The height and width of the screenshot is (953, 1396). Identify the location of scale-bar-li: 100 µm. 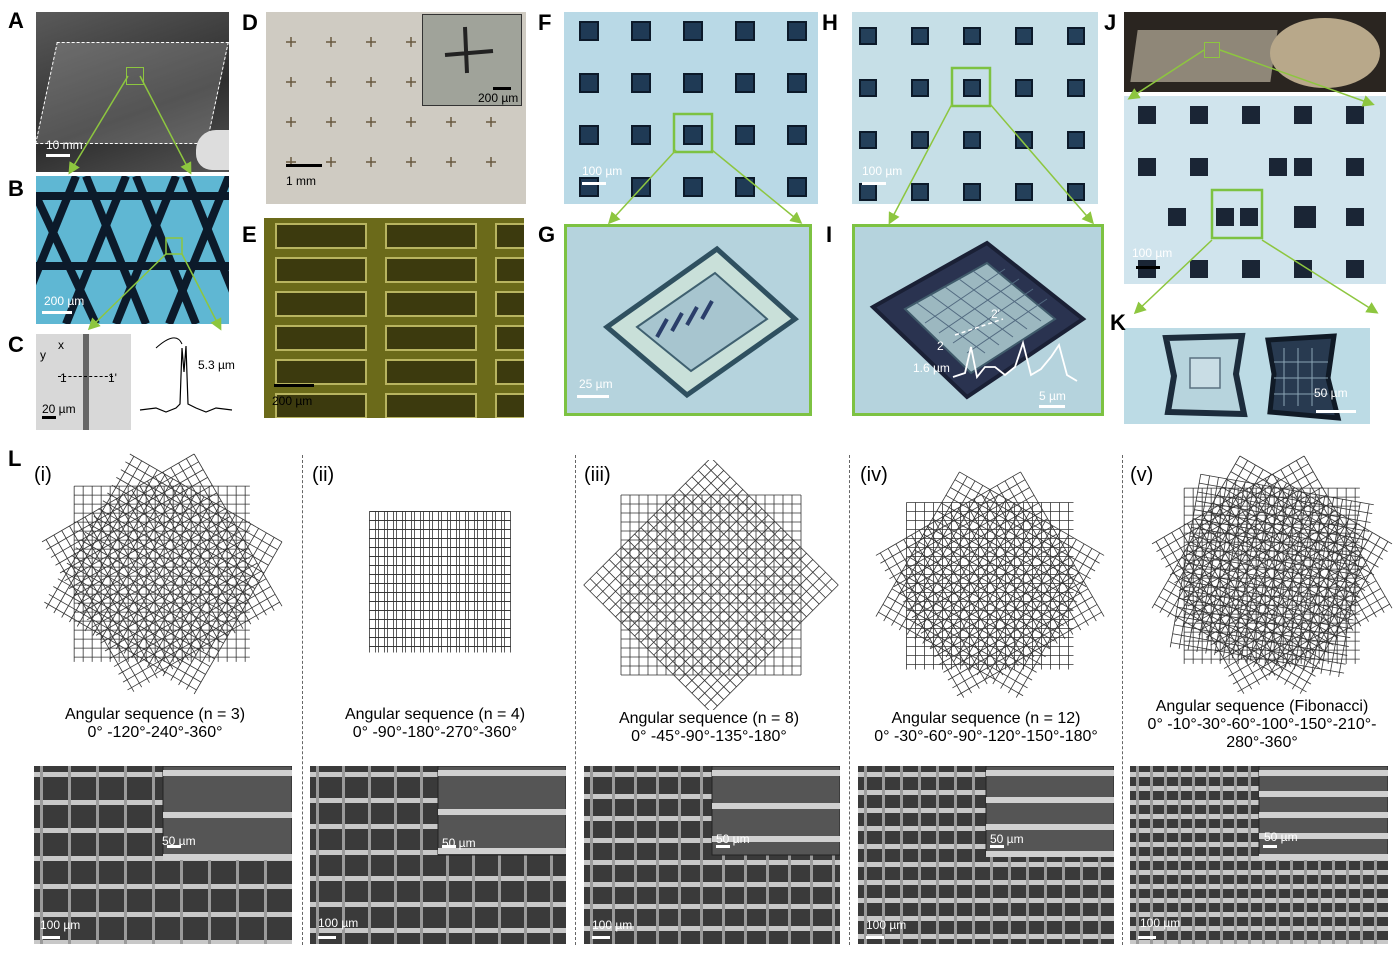
(60, 925).